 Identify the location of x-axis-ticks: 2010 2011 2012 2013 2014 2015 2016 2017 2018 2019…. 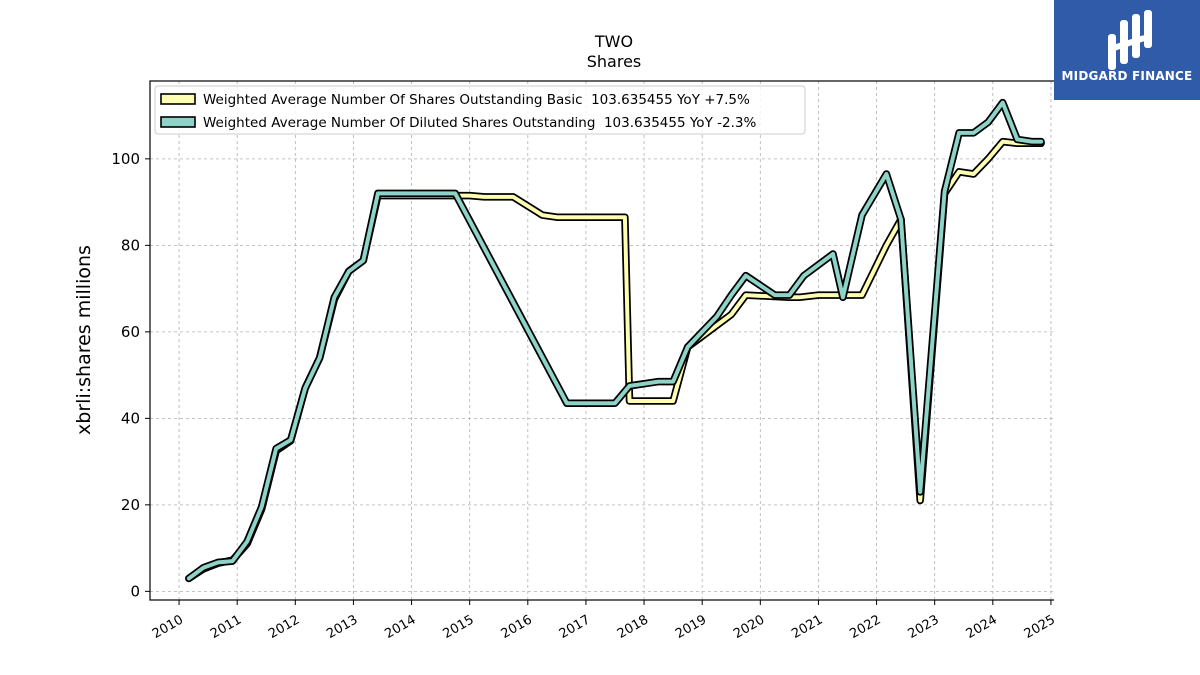
(602, 621).